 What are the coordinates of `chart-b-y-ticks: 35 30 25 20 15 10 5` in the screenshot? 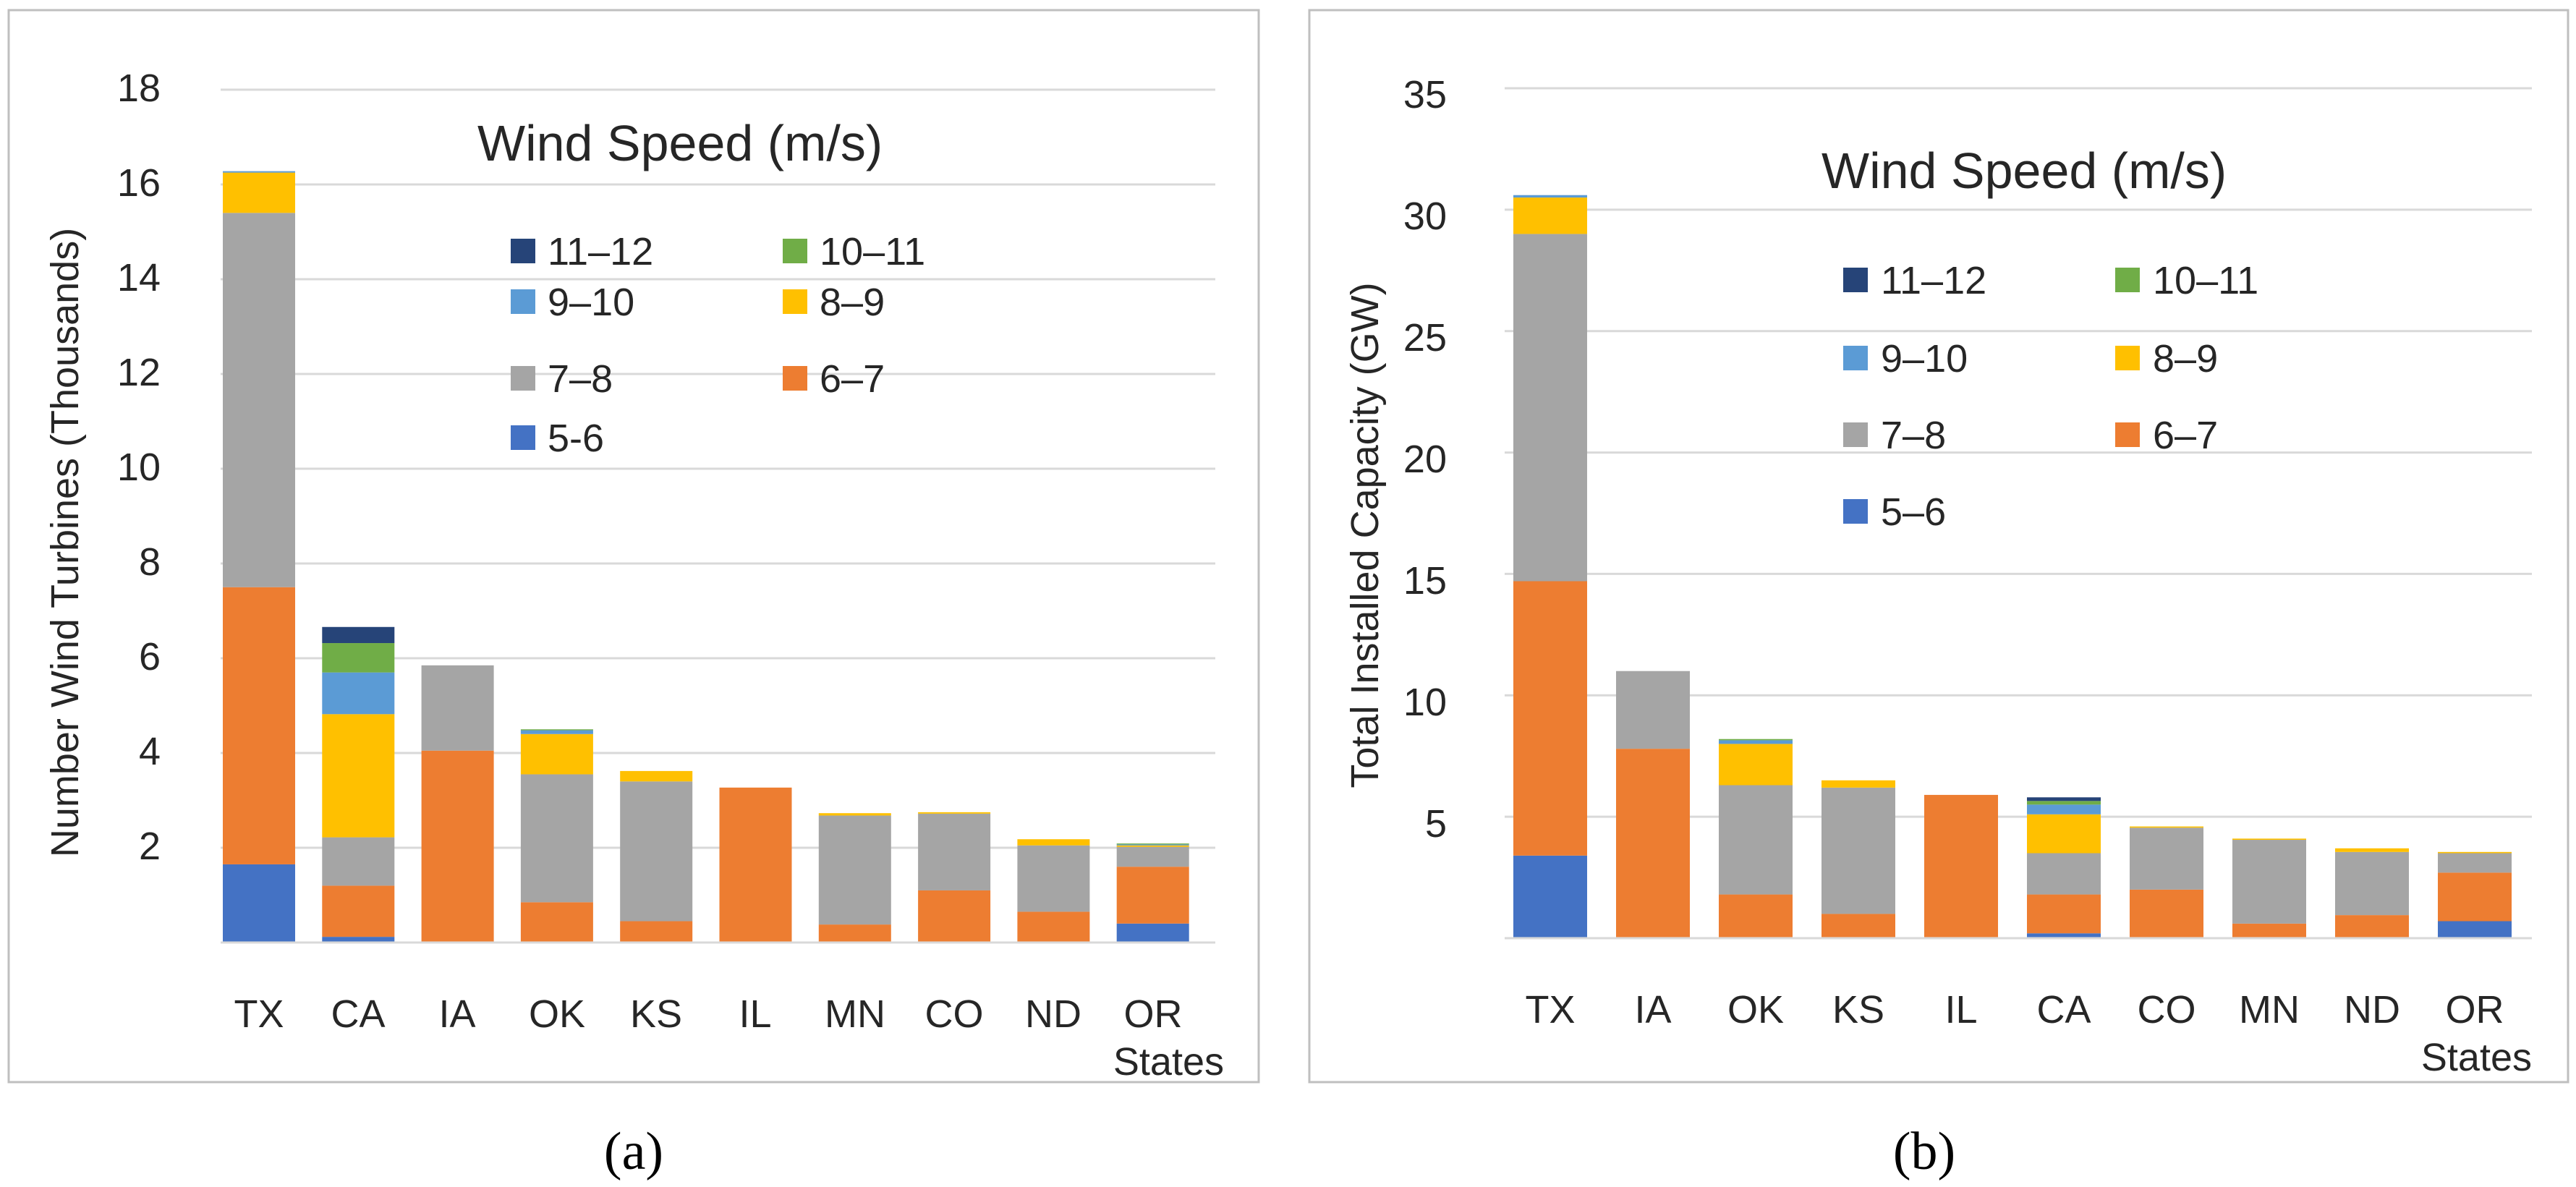 It's located at (1425, 459).